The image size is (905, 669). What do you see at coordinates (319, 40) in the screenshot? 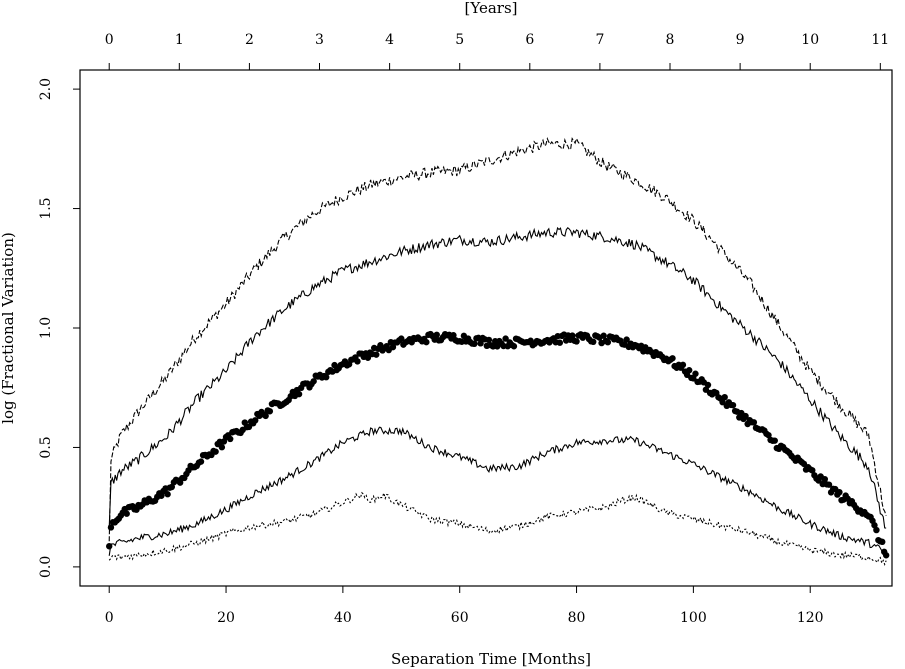
I see `top-tick-label: 3` at bounding box center [319, 40].